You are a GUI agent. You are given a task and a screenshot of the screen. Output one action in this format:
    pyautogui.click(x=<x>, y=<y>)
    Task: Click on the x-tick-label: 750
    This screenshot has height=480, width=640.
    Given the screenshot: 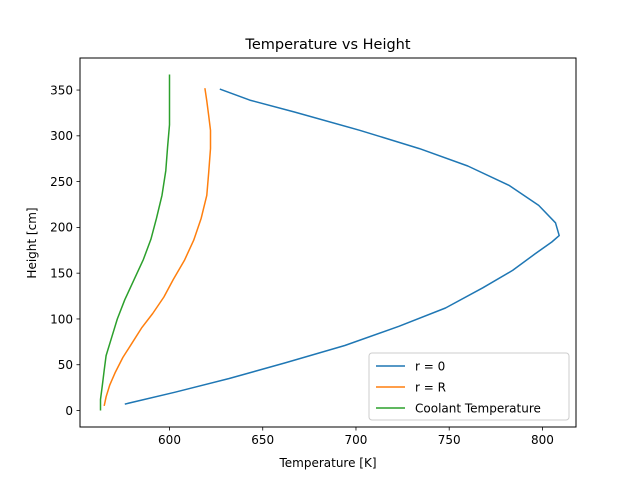 What is the action you would take?
    pyautogui.click(x=449, y=440)
    